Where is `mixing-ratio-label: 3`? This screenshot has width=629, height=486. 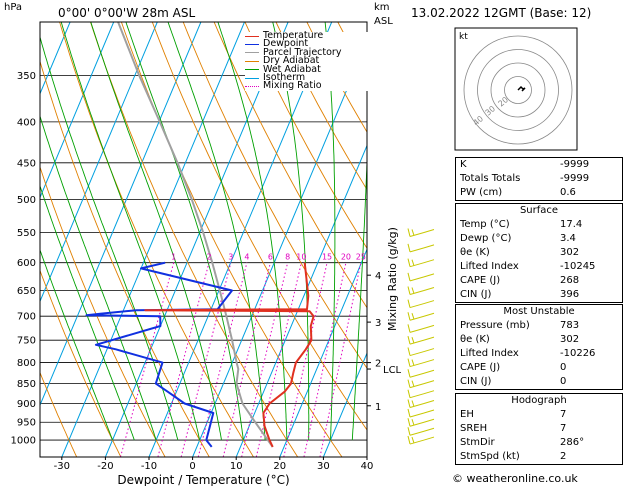
mixing-ratio-label: 3 is located at coordinates (230, 257).